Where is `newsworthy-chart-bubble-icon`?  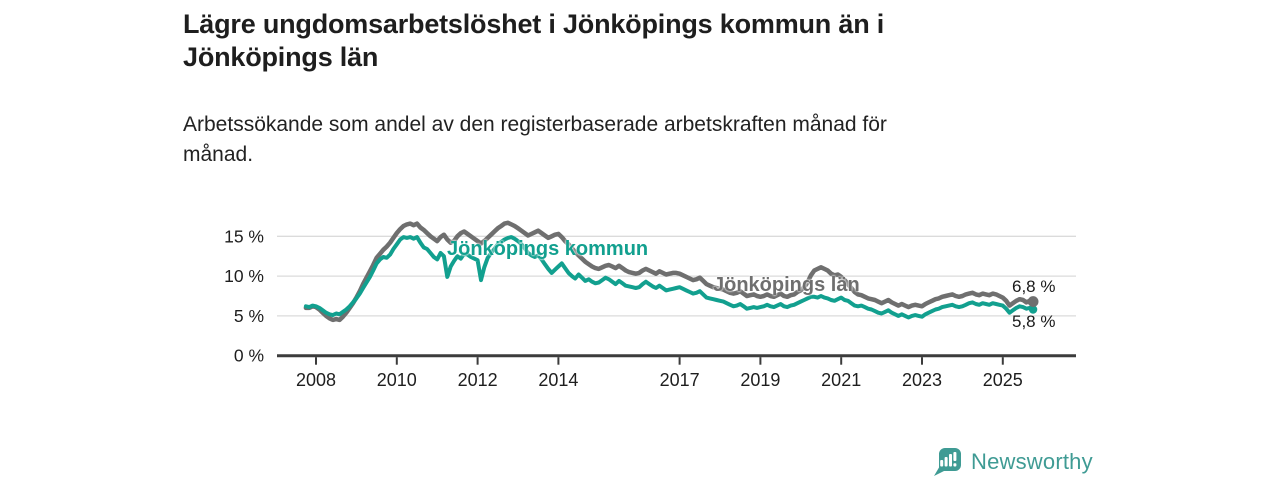
newsworthy-chart-bubble-icon is located at coordinates (947, 462).